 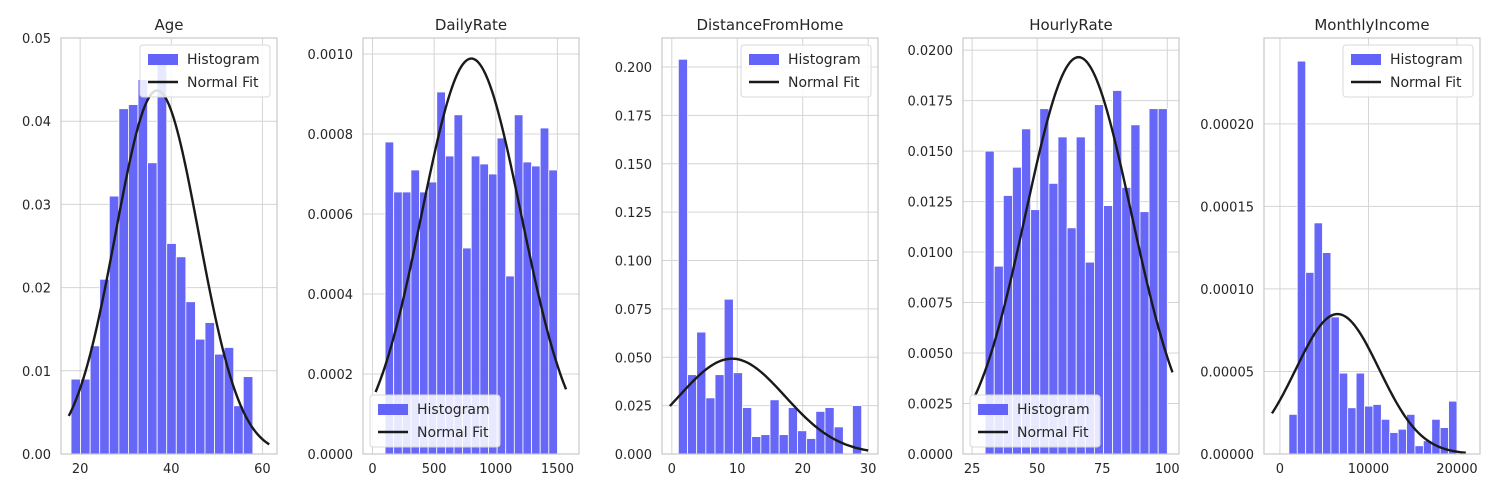 I want to click on x-tick-label: 50, so click(x=1037, y=469).